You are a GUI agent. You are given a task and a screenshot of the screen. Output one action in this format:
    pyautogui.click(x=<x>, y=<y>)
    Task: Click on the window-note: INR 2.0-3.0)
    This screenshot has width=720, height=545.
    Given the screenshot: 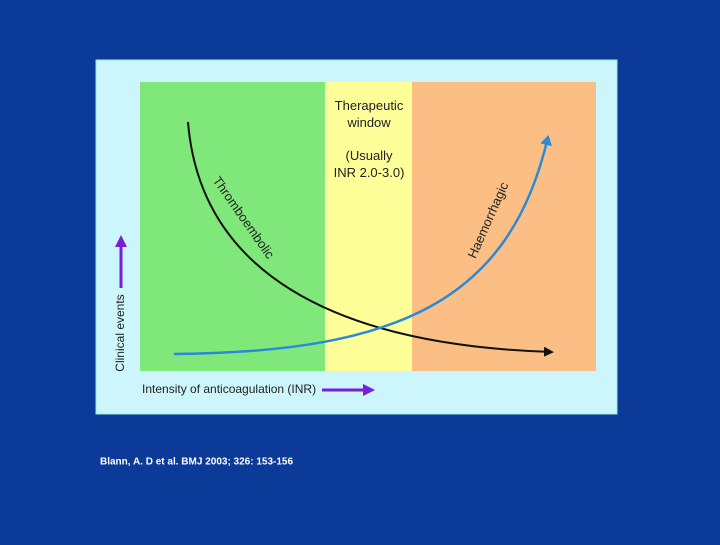 What is the action you would take?
    pyautogui.click(x=369, y=172)
    